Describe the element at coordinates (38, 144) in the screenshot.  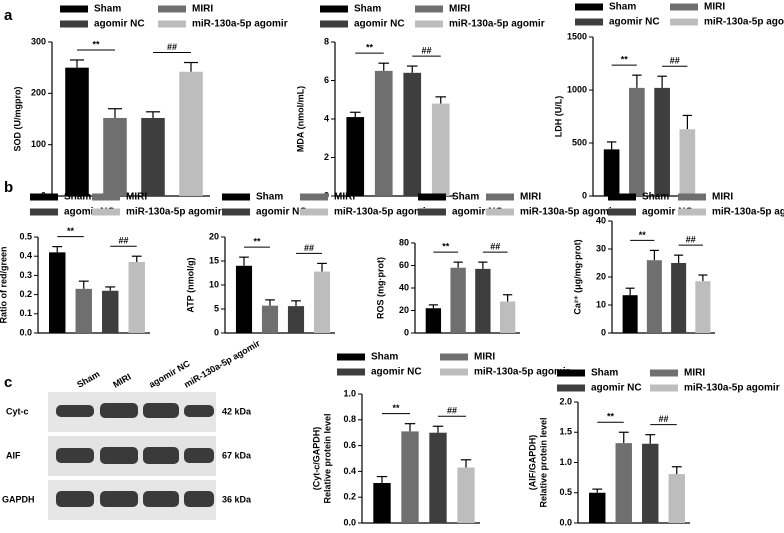
I see `y-tick-label: 100` at that location.